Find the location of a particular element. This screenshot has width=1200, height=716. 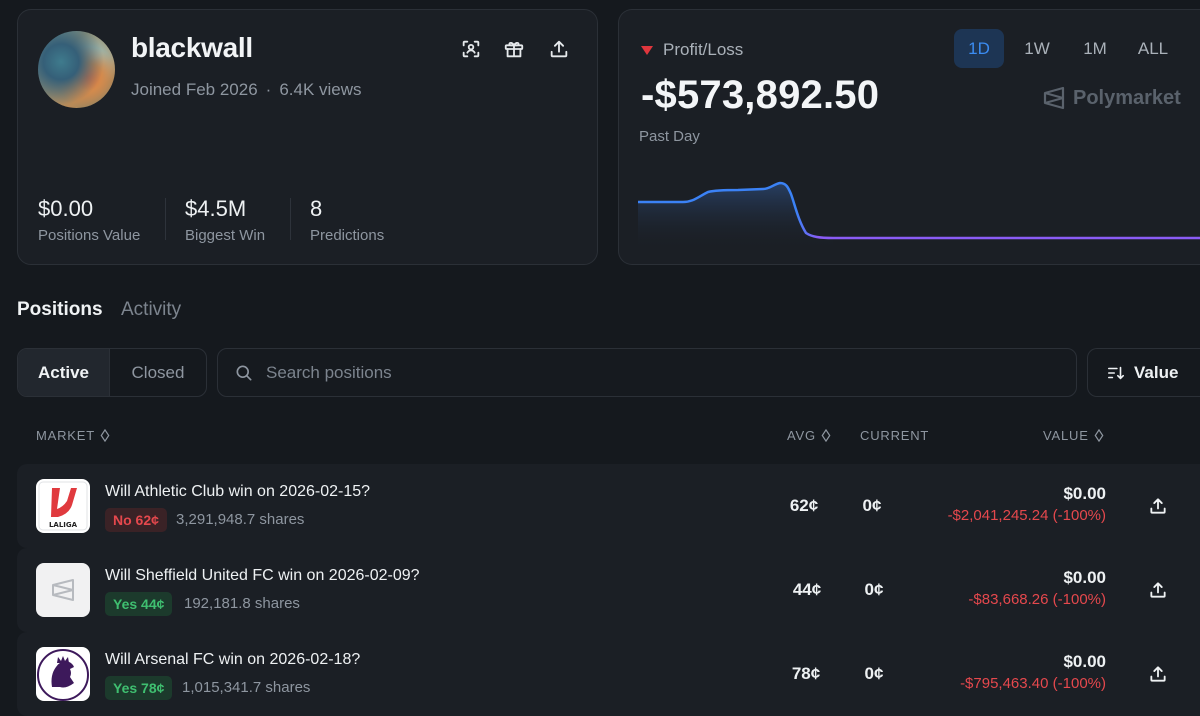

stat-value: $0.00 is located at coordinates (66, 208).